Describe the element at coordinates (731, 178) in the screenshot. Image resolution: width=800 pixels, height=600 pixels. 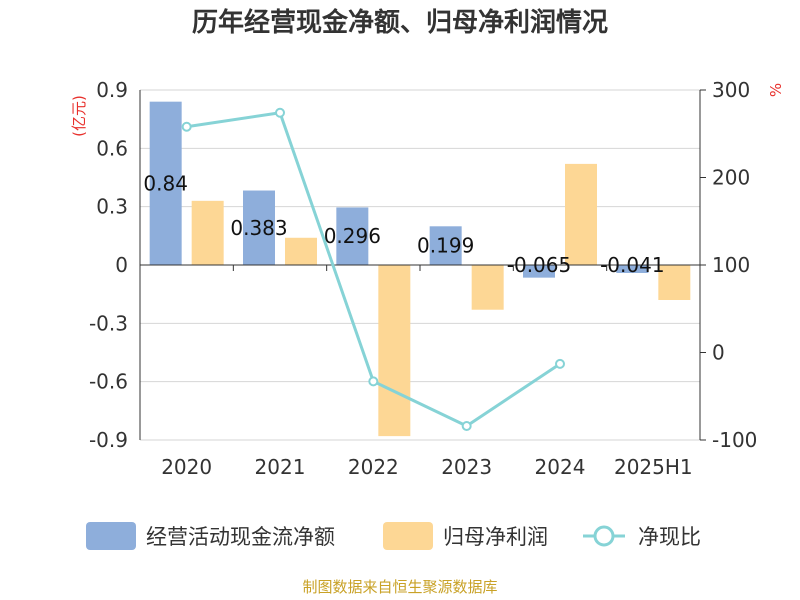
I see `y-right-tick-label: 200` at that location.